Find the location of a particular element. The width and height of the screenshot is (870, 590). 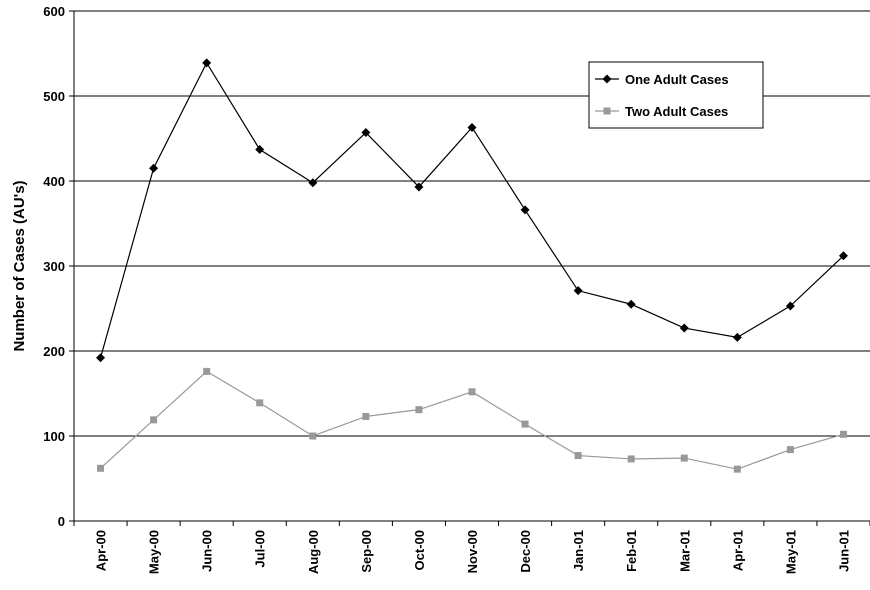

series-line is located at coordinates (472, 420).